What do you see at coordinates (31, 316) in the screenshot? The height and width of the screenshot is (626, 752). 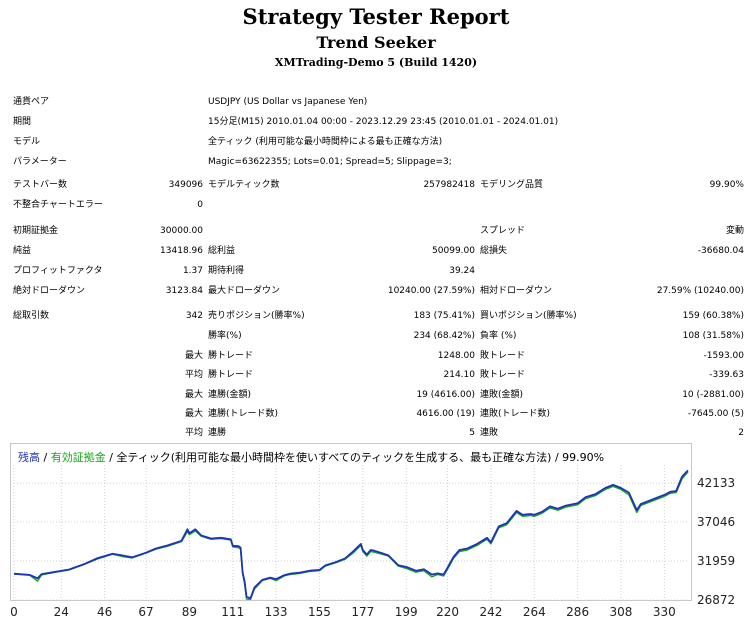 I see `total-trades-label: 総取引数` at bounding box center [31, 316].